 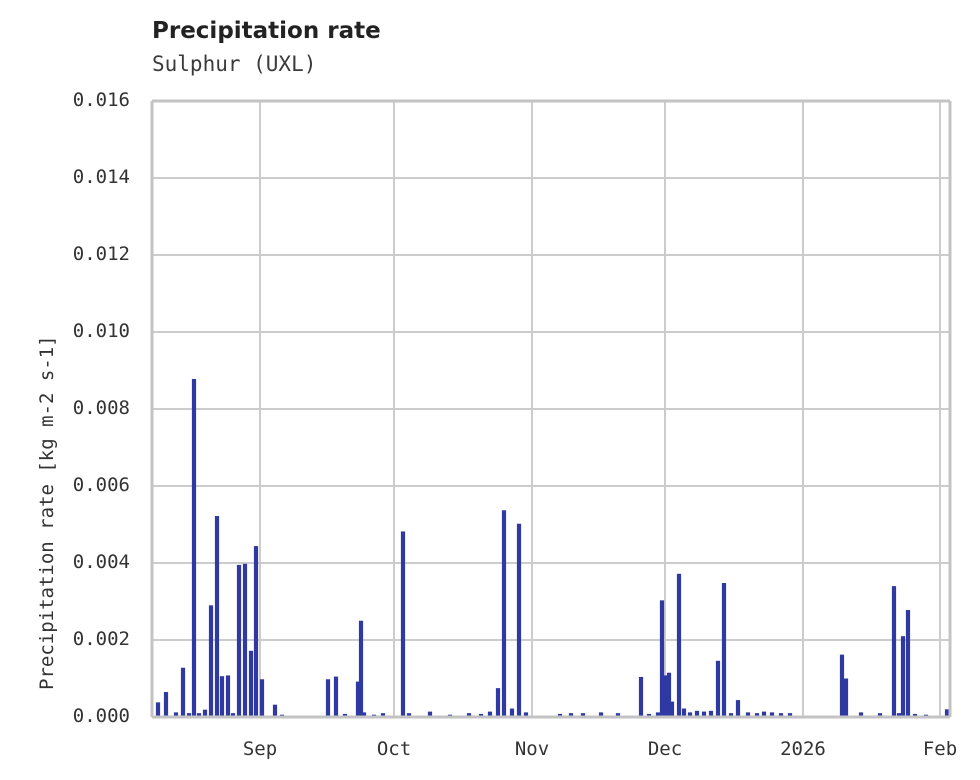 What do you see at coordinates (101, 331) in the screenshot?
I see `y-axis-tick-label: 0.010` at bounding box center [101, 331].